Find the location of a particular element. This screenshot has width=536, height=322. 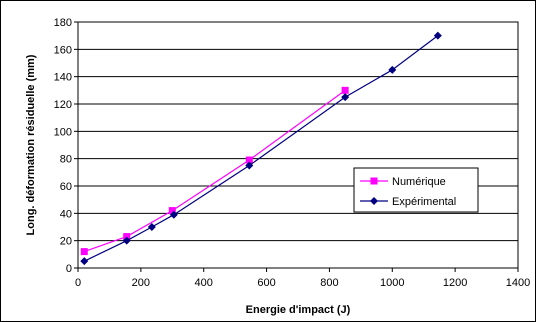

y-tick-label: 100 is located at coordinates (63, 132).